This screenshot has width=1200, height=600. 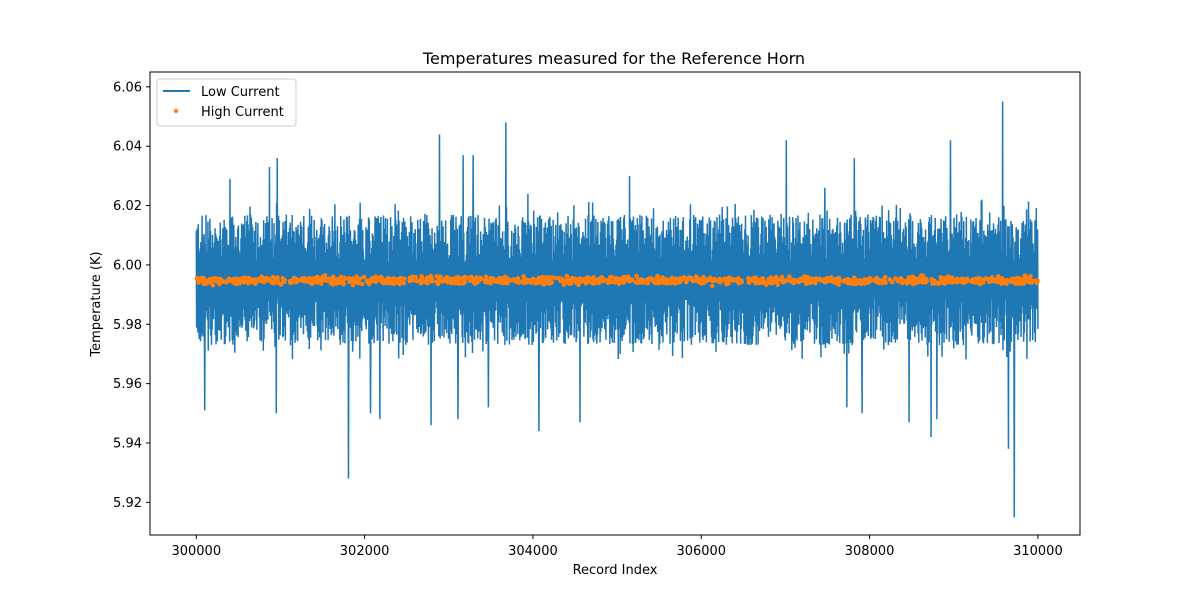 What do you see at coordinates (127, 443) in the screenshot?
I see `y-tick-label: 5.94` at bounding box center [127, 443].